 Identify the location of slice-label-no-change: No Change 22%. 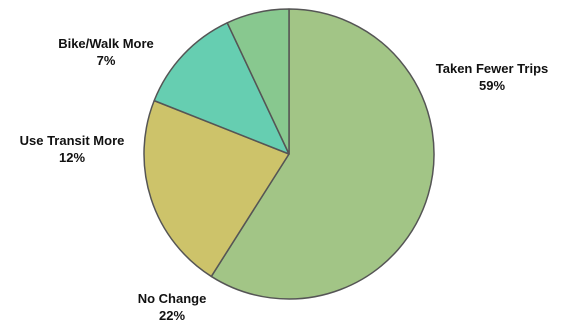
(172, 307).